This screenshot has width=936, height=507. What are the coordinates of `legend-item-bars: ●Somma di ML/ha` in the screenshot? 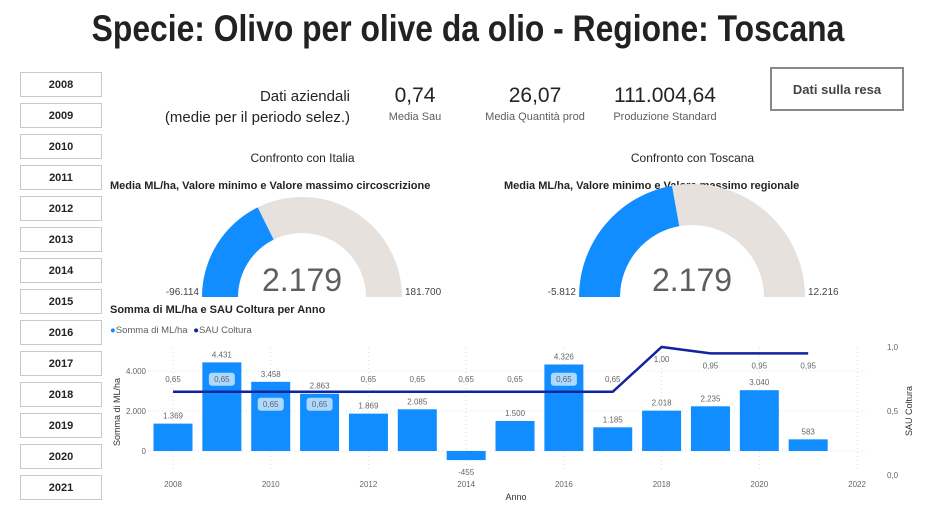 It's located at (149, 330).